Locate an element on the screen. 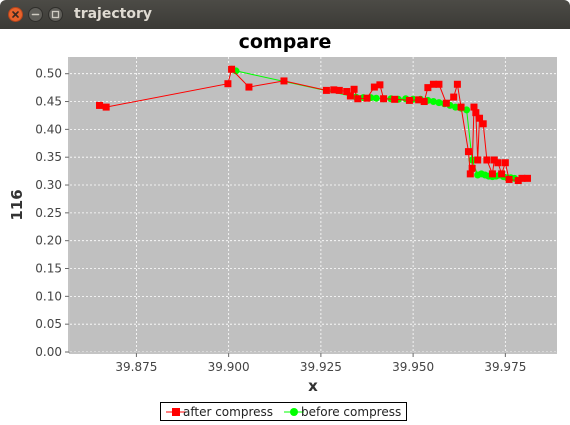 The width and height of the screenshot is (570, 425). legend-after-compress-label: after compress is located at coordinates (228, 412).